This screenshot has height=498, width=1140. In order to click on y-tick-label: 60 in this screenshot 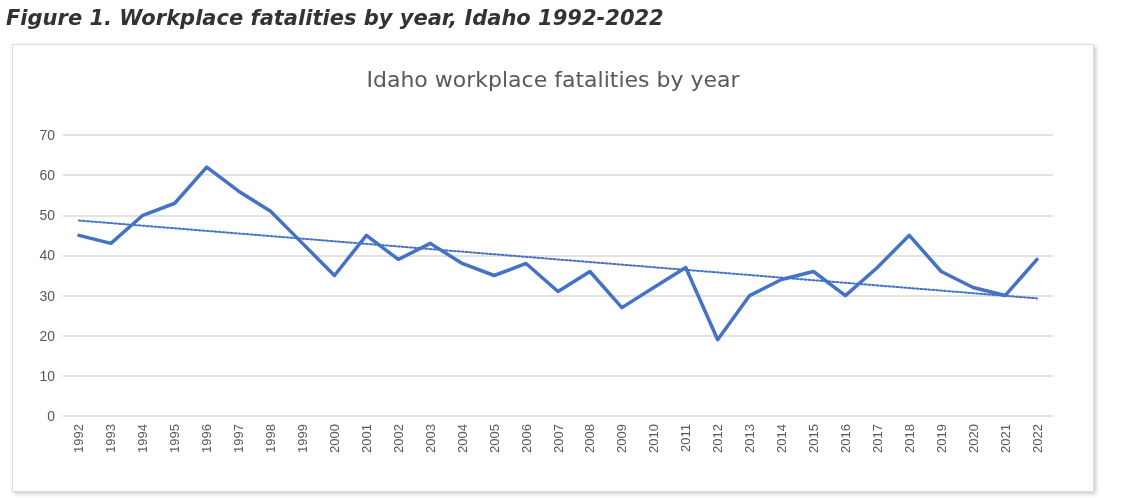, I will do `click(47, 175)`.